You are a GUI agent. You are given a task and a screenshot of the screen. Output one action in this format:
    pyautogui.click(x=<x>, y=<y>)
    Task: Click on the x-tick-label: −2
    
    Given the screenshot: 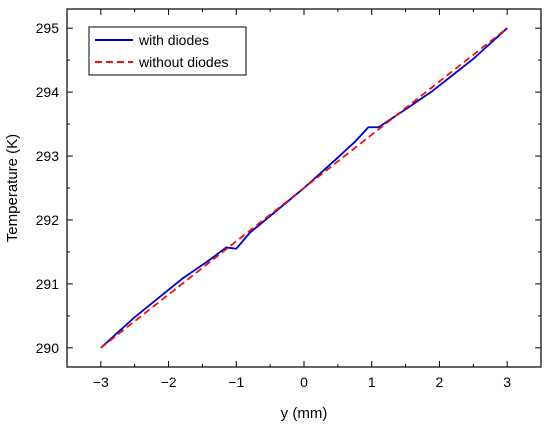 What is the action you would take?
    pyautogui.click(x=169, y=382)
    